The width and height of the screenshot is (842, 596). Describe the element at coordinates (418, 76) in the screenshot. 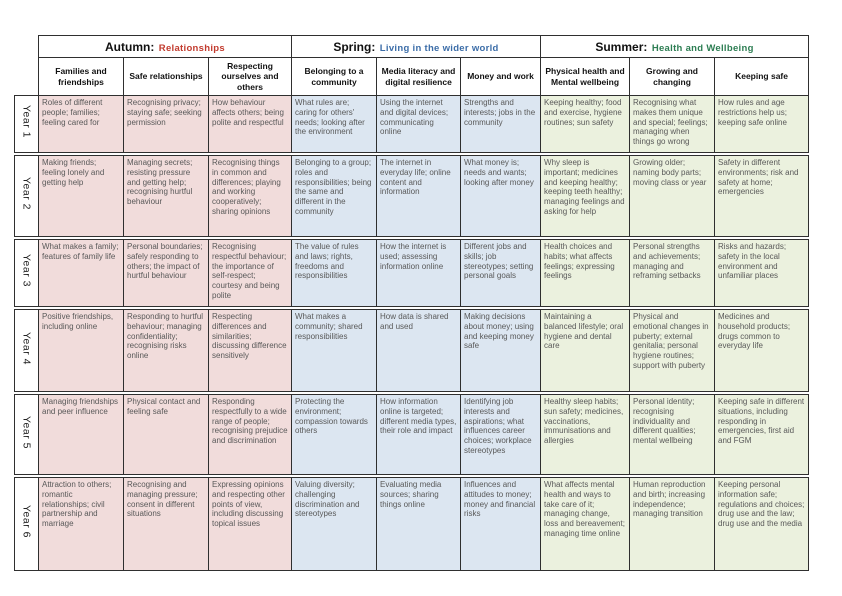

I see `column-header-media-literacy: Media literacy and digital resilience` at that location.